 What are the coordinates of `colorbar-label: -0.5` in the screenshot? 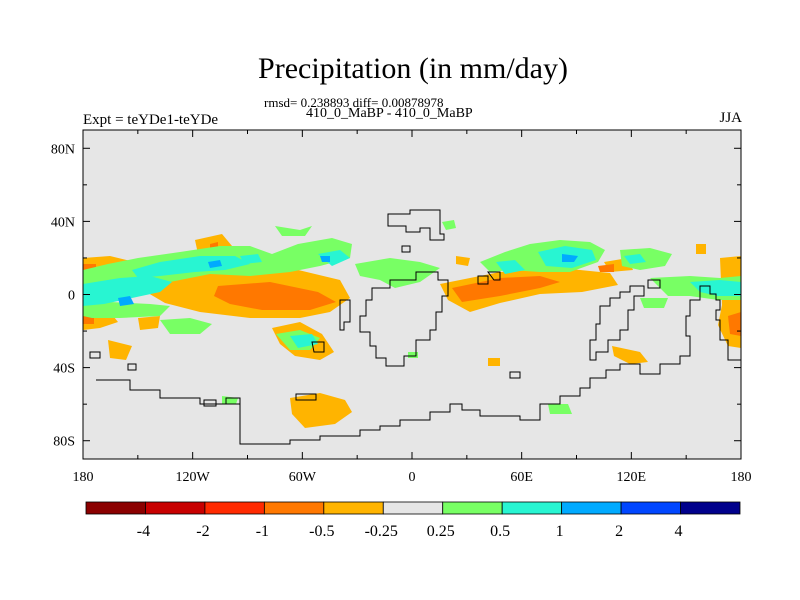 It's located at (321, 531).